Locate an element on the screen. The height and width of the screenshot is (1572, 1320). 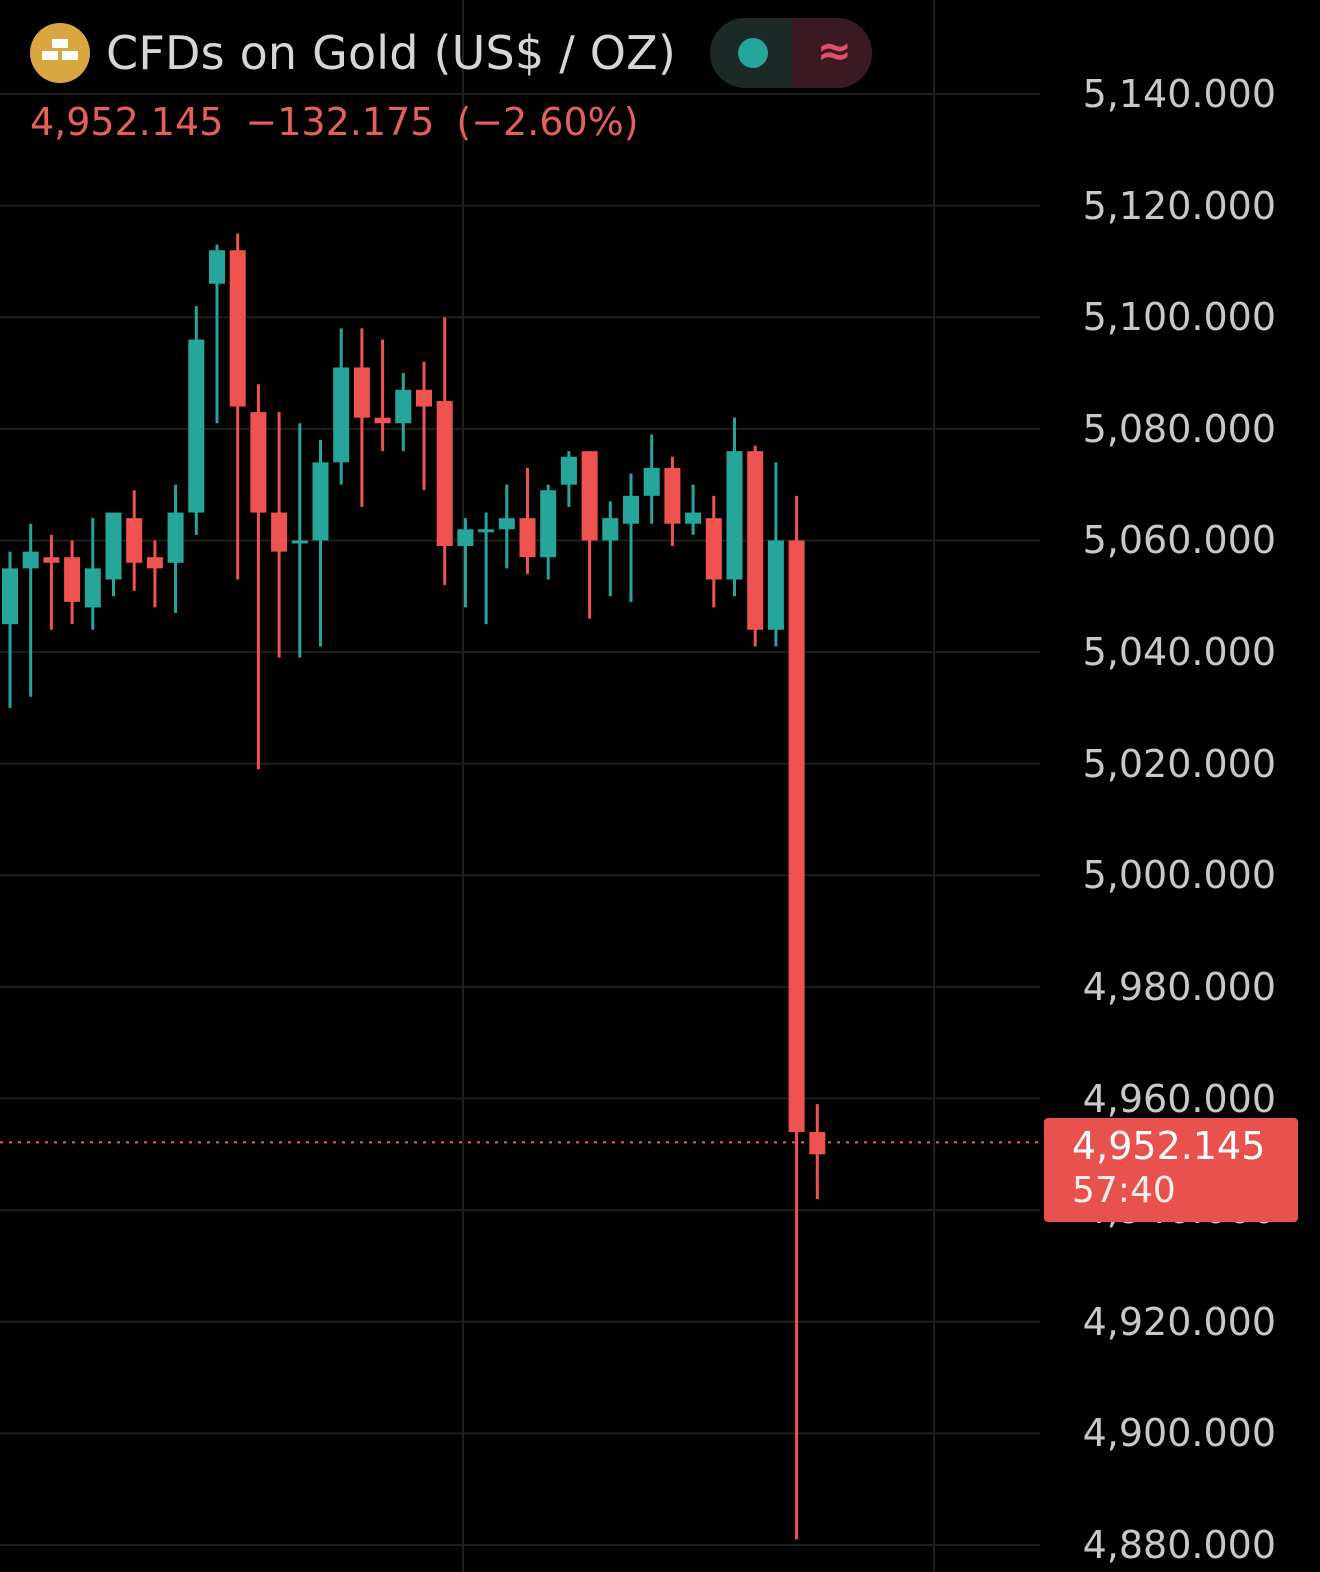
data-delay-wave-icon: ≈ is located at coordinates (834, 50).